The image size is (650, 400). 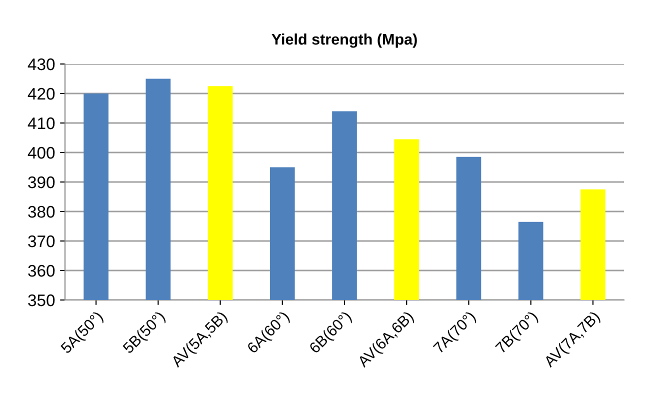 What do you see at coordinates (41, 152) in the screenshot?
I see `y-tick-label: 400` at bounding box center [41, 152].